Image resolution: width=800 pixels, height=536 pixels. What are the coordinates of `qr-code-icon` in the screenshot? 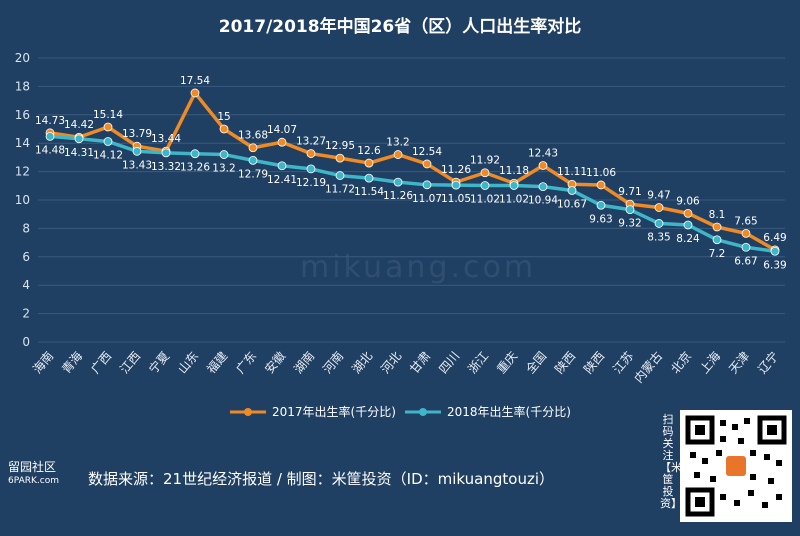 It's located at (736, 466).